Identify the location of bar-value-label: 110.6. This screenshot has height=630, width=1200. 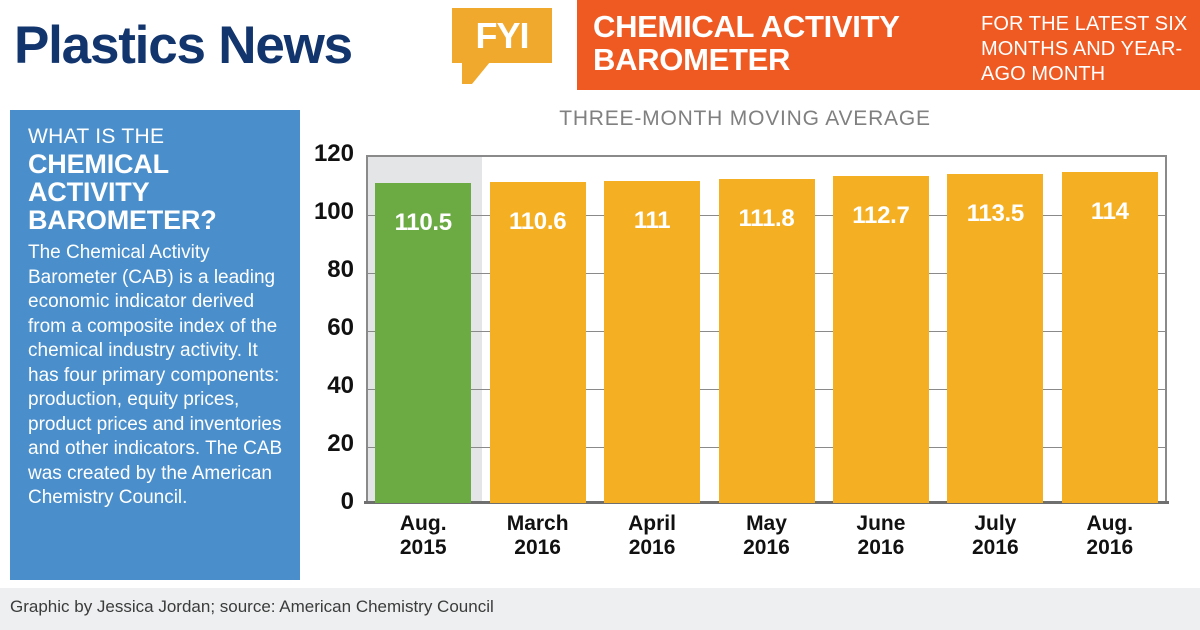
(538, 222).